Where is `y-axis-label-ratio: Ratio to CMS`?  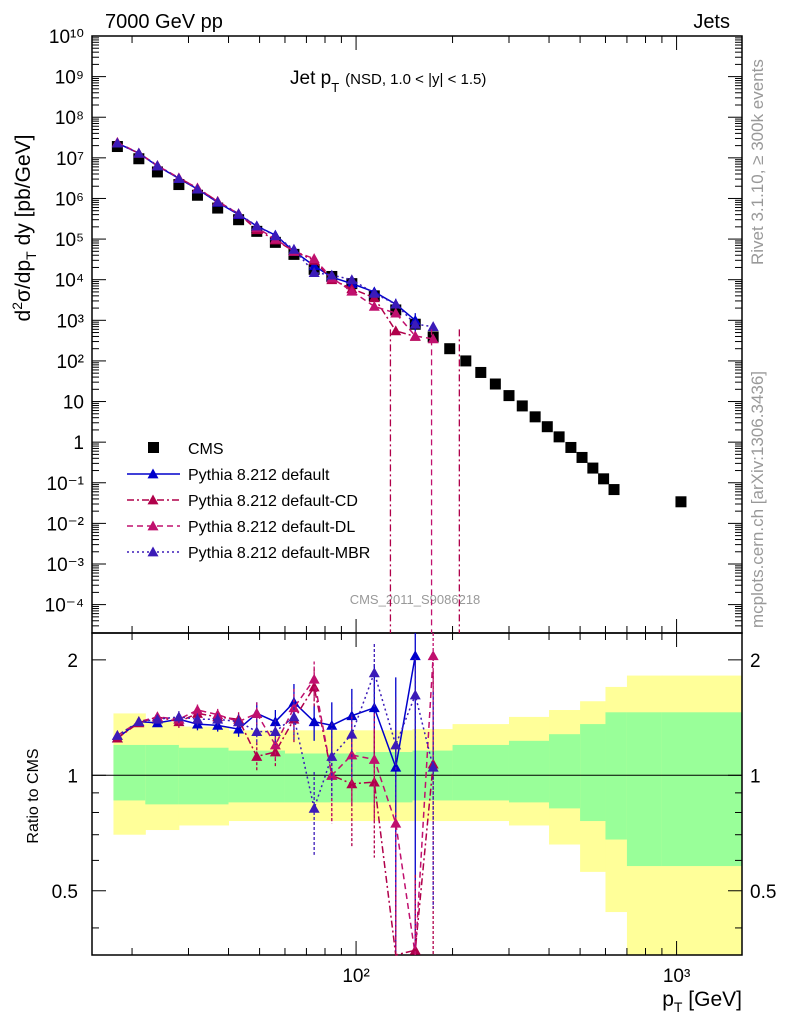
y-axis-label-ratio: Ratio to CMS is located at coordinates (33, 795).